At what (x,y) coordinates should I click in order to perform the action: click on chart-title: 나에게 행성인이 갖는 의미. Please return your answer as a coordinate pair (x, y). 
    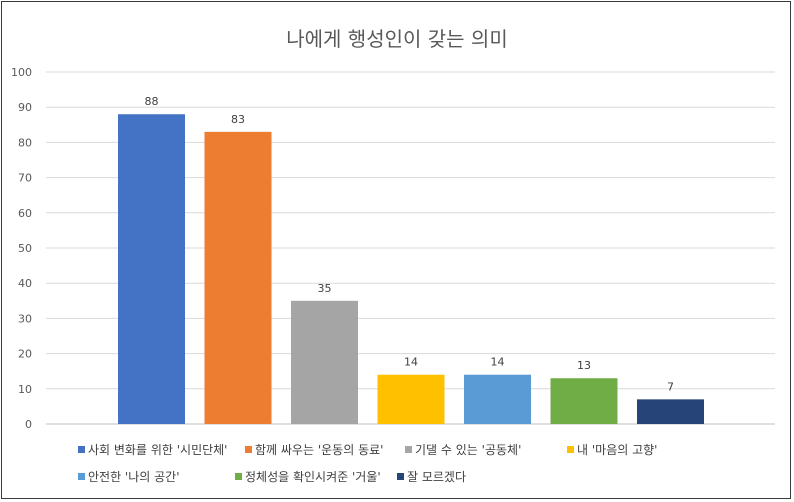
    Looking at the image, I should click on (396, 39).